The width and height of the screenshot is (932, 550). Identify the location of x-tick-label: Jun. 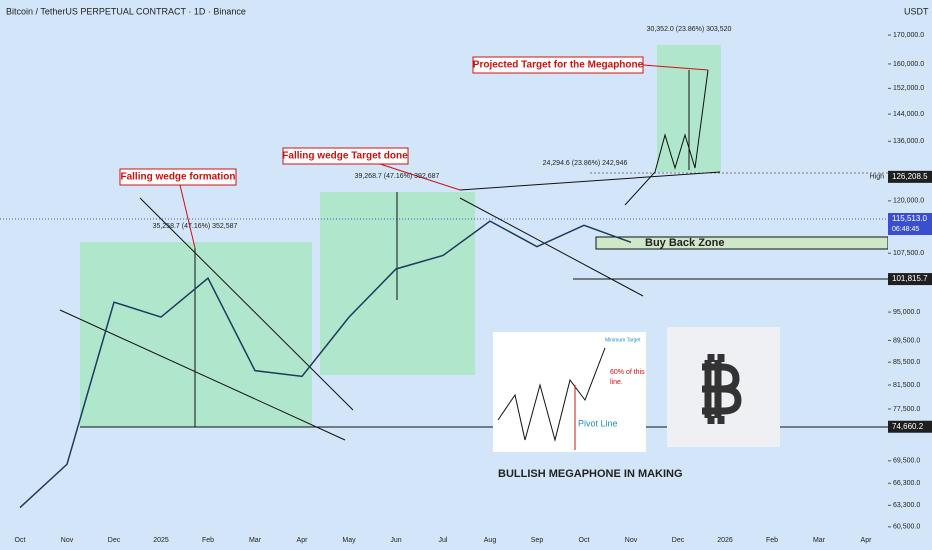
(395, 540).